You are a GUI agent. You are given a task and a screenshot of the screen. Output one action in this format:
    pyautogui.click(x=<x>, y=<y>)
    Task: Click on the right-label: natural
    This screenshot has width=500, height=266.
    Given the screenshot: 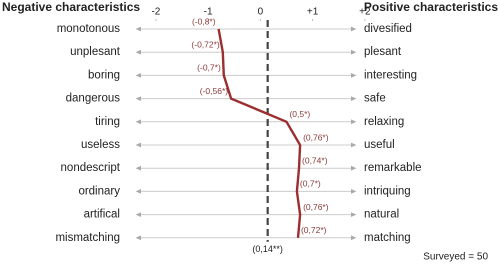 What is the action you would take?
    pyautogui.click(x=381, y=215)
    